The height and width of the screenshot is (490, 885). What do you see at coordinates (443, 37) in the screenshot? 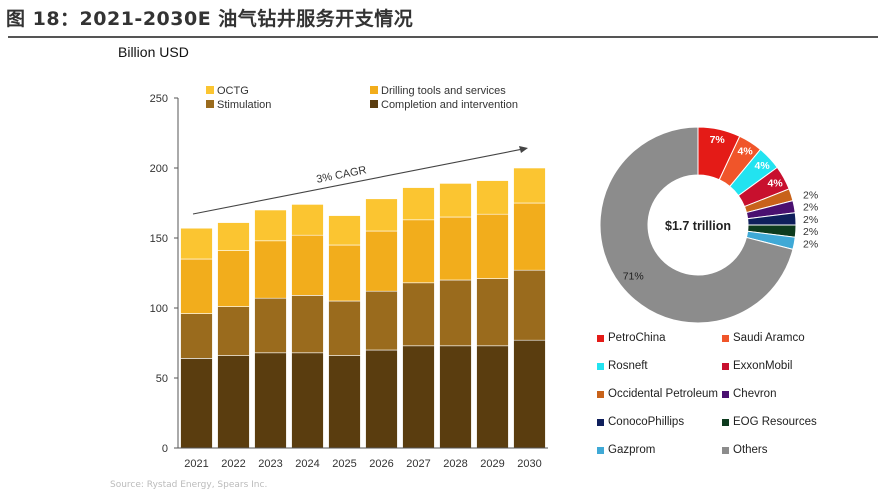
I see `title-divider` at bounding box center [443, 37].